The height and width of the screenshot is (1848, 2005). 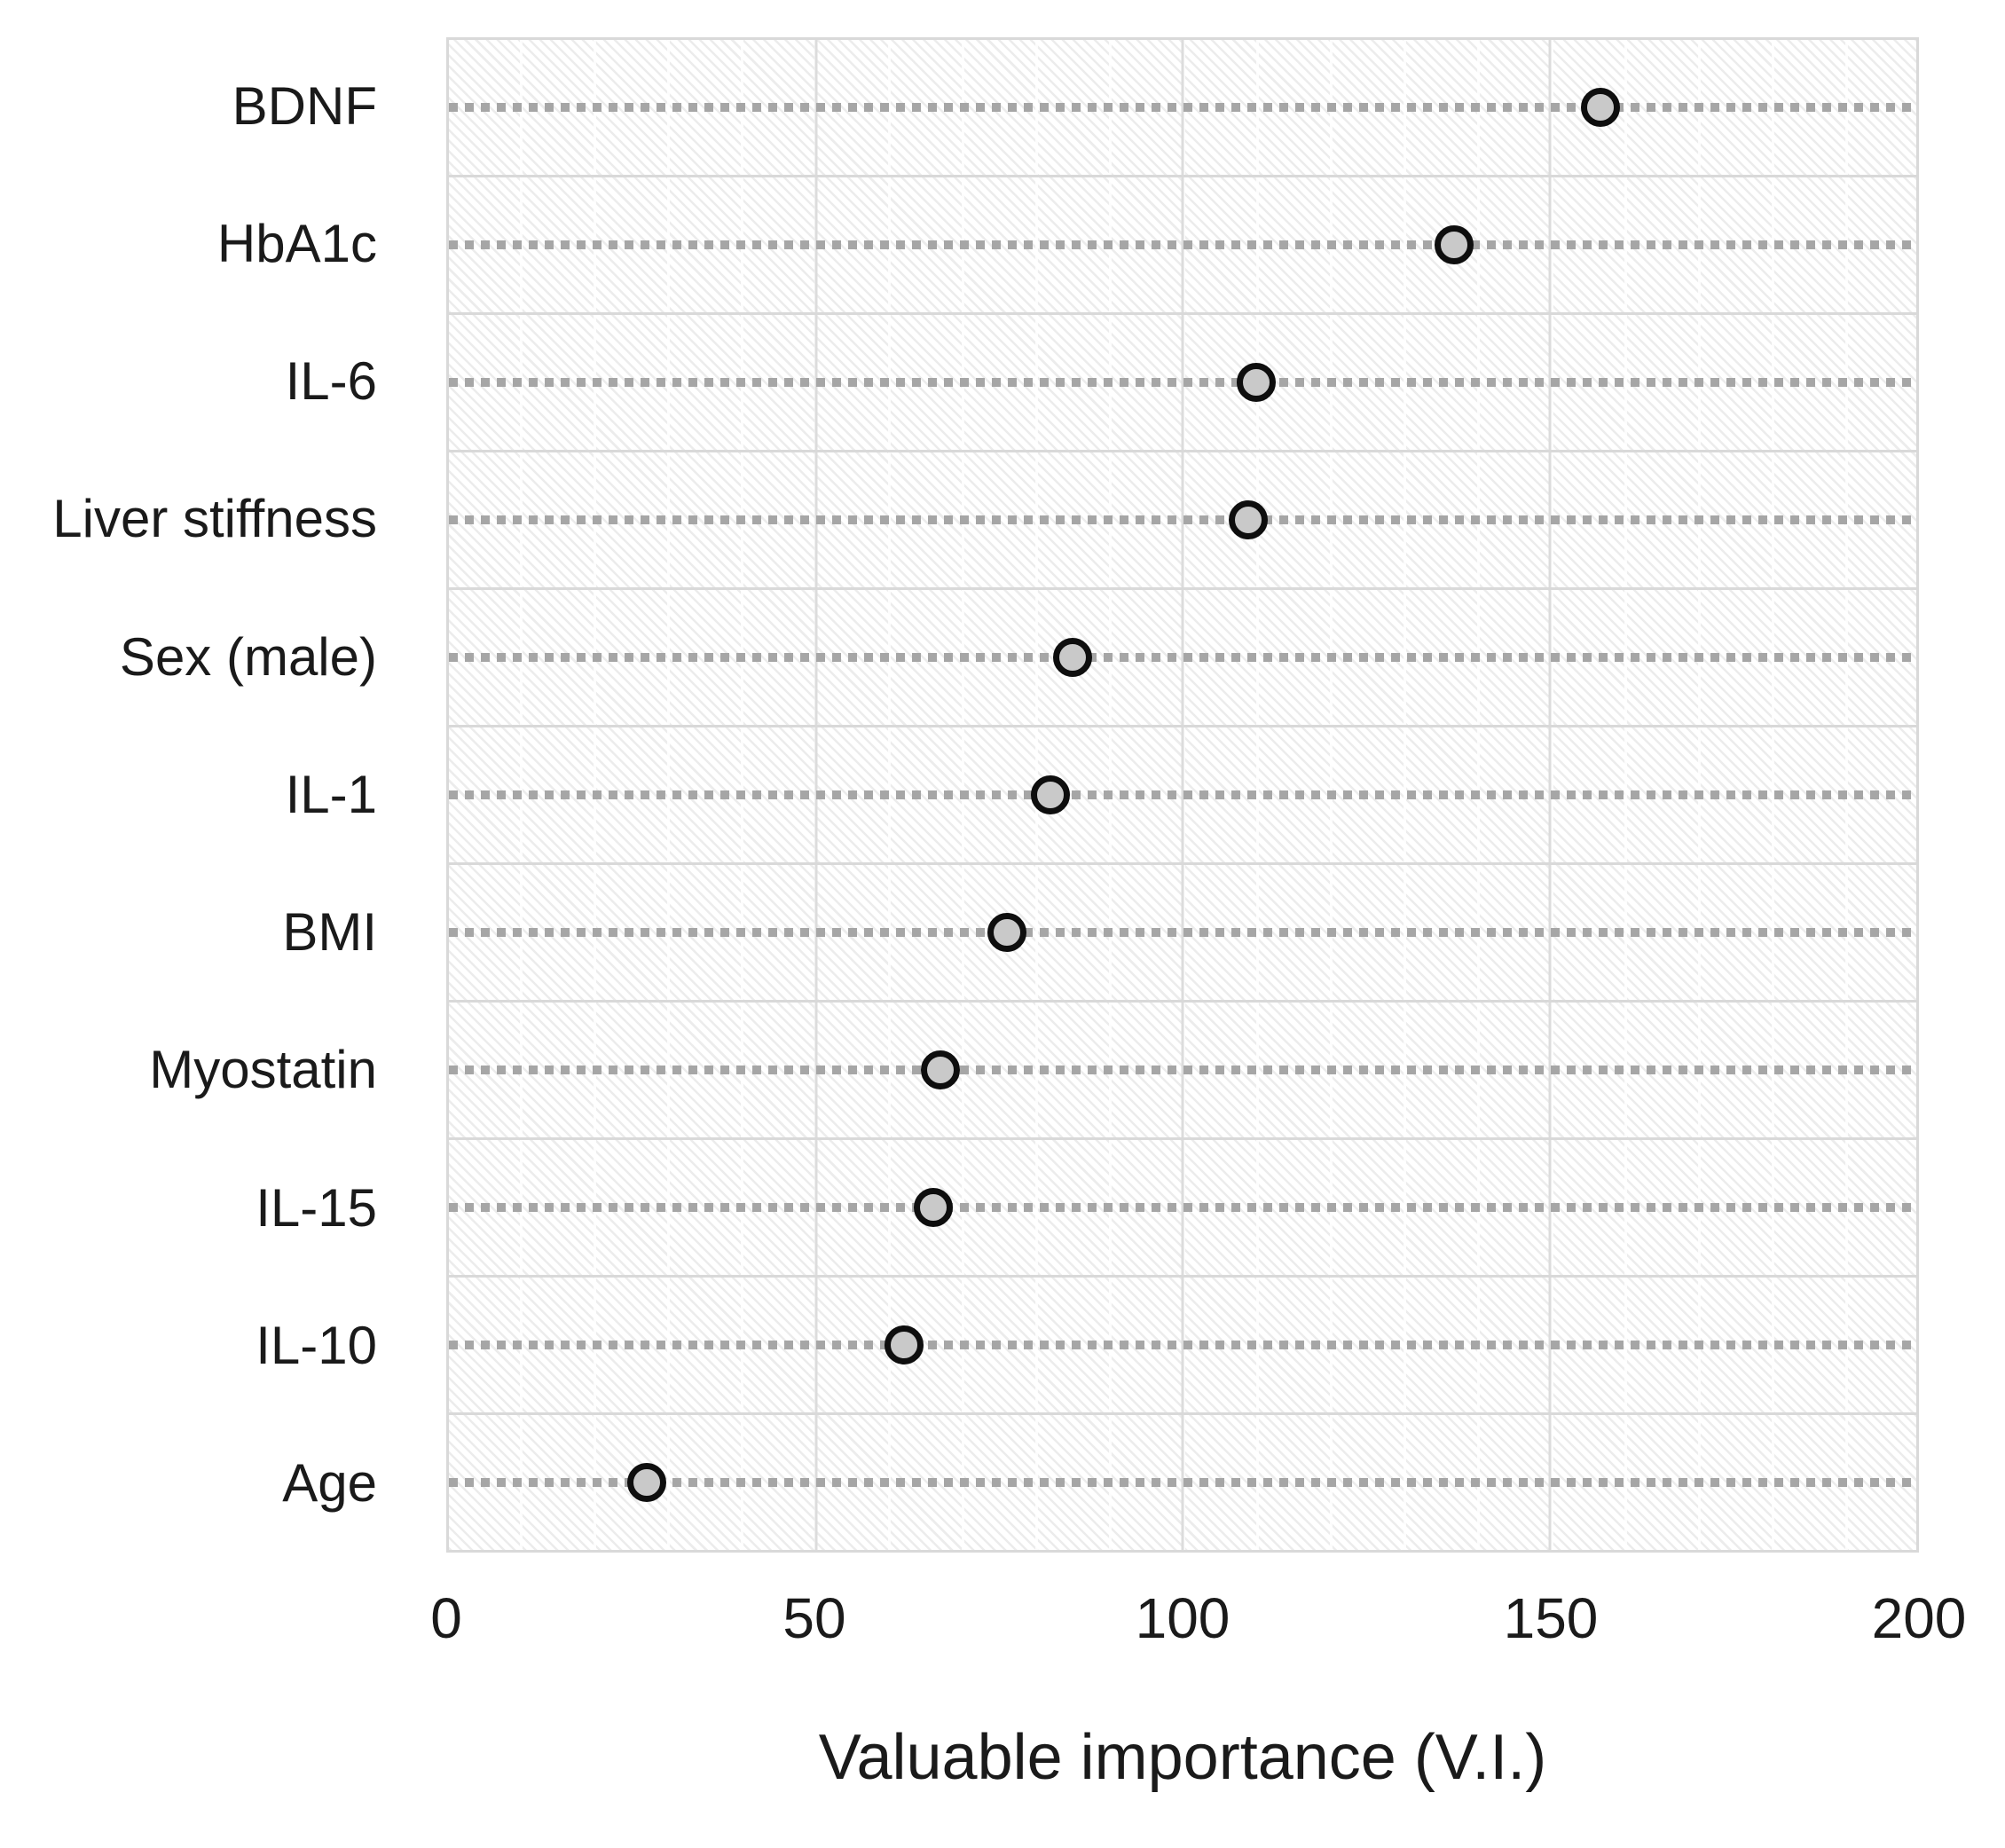 What do you see at coordinates (214, 519) in the screenshot?
I see `y-axis-label: Liver stiffness` at bounding box center [214, 519].